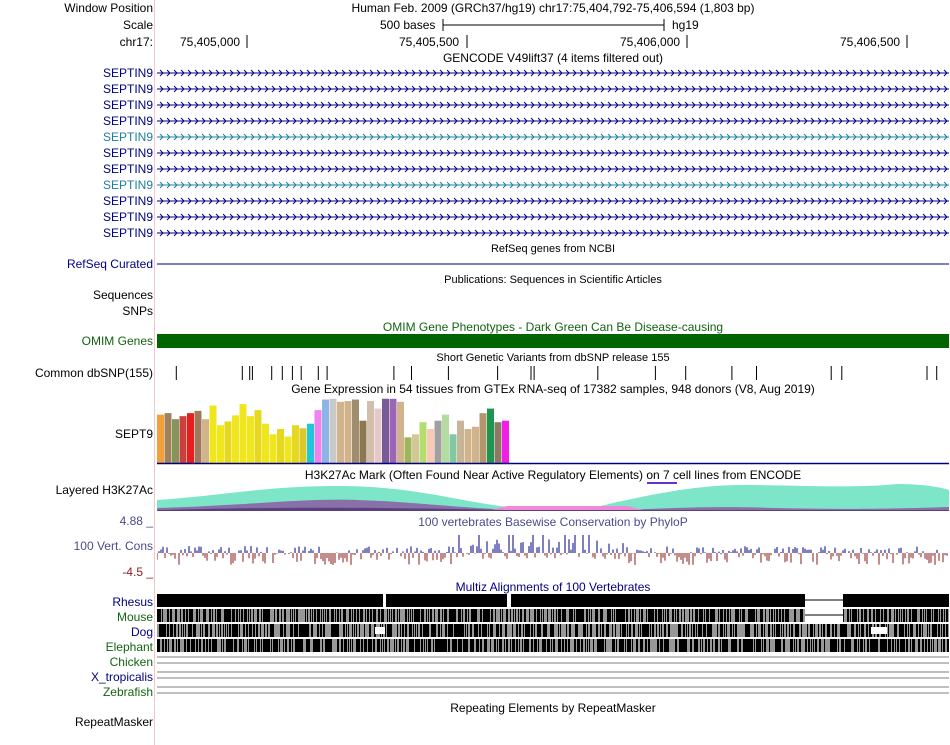  I want to click on h3k27ac-label: Layered H3K27Ac, so click(104, 490).